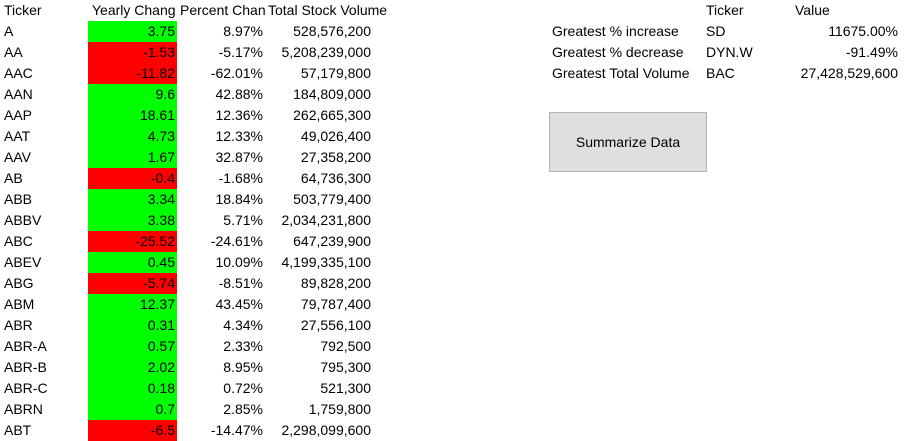  I want to click on percent-change-cell: -5.17%, so click(240, 52).